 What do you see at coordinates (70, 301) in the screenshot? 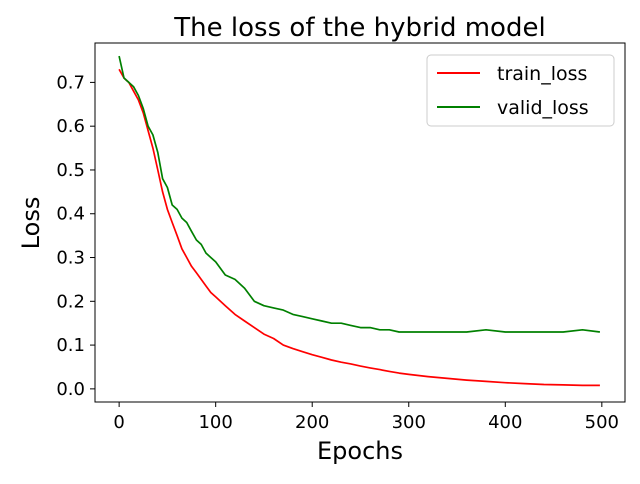
I see `y-tick-label: 0.2` at bounding box center [70, 301].